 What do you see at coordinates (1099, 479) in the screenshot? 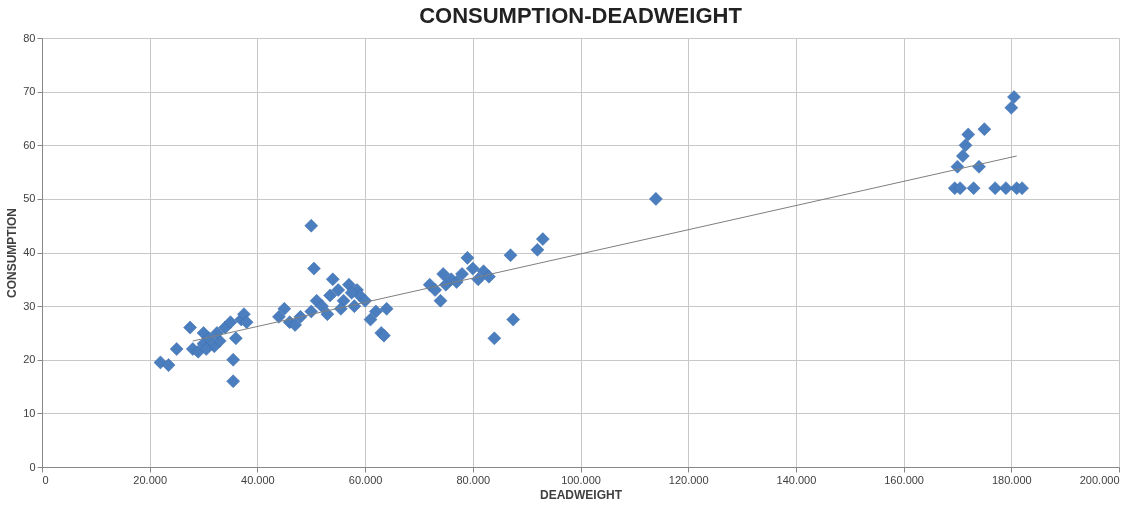
I see `x-tick-label: 200.000` at bounding box center [1099, 479].